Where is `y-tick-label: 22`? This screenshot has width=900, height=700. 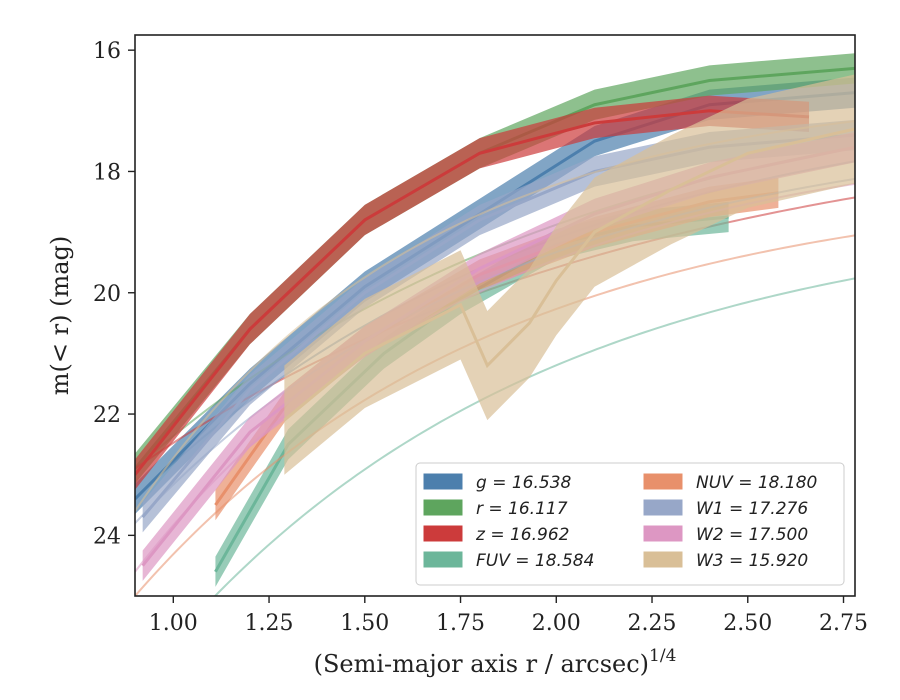
y-tick-label: 22 is located at coordinates (107, 415).